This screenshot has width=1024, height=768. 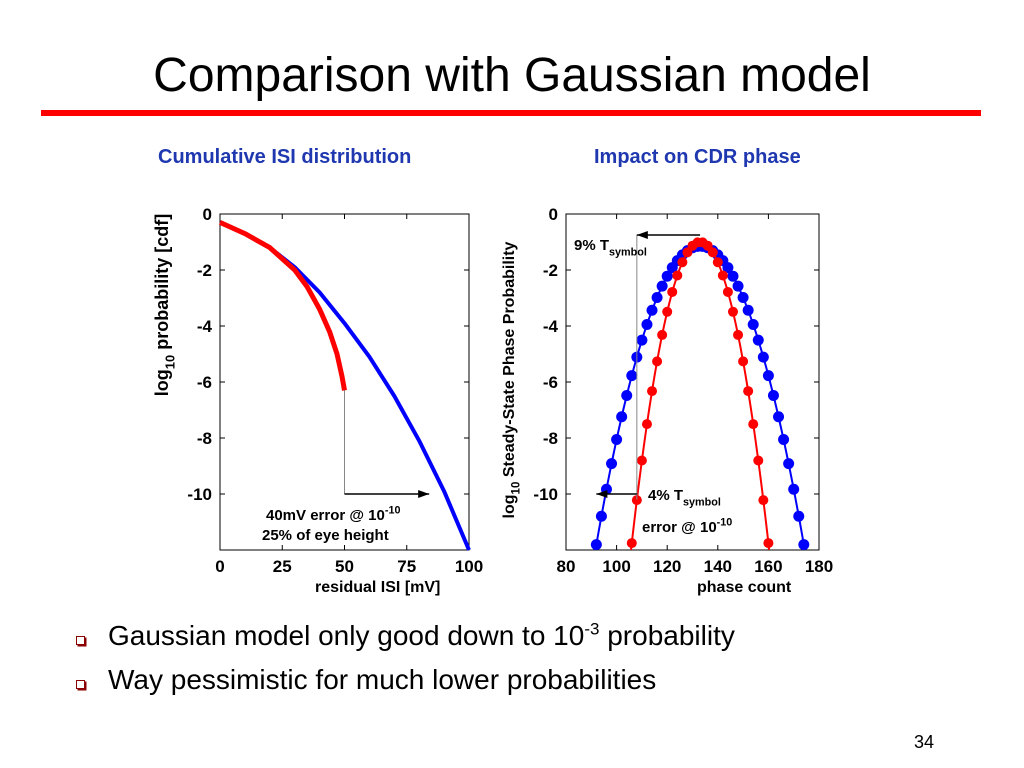 I want to click on cdr-y-tick-label: -6, so click(x=550, y=382).